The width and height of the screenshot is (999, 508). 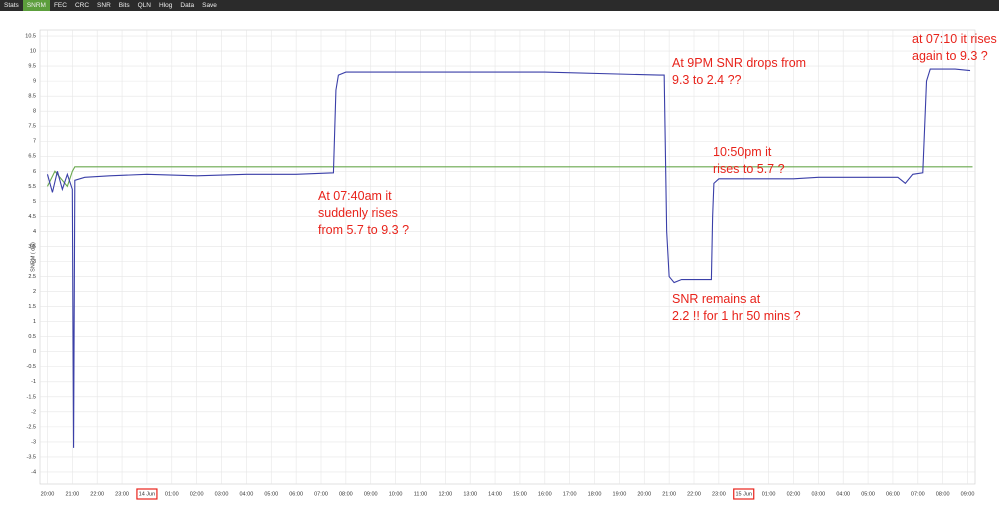 What do you see at coordinates (736, 316) in the screenshot?
I see `annotation: 2.2 !! for 1 hr 50 mins ?` at bounding box center [736, 316].